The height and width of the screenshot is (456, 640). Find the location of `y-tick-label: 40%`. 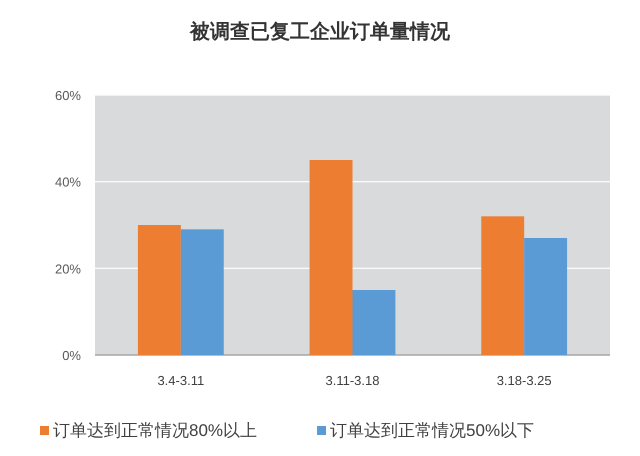

y-tick-label: 40% is located at coordinates (68, 182).